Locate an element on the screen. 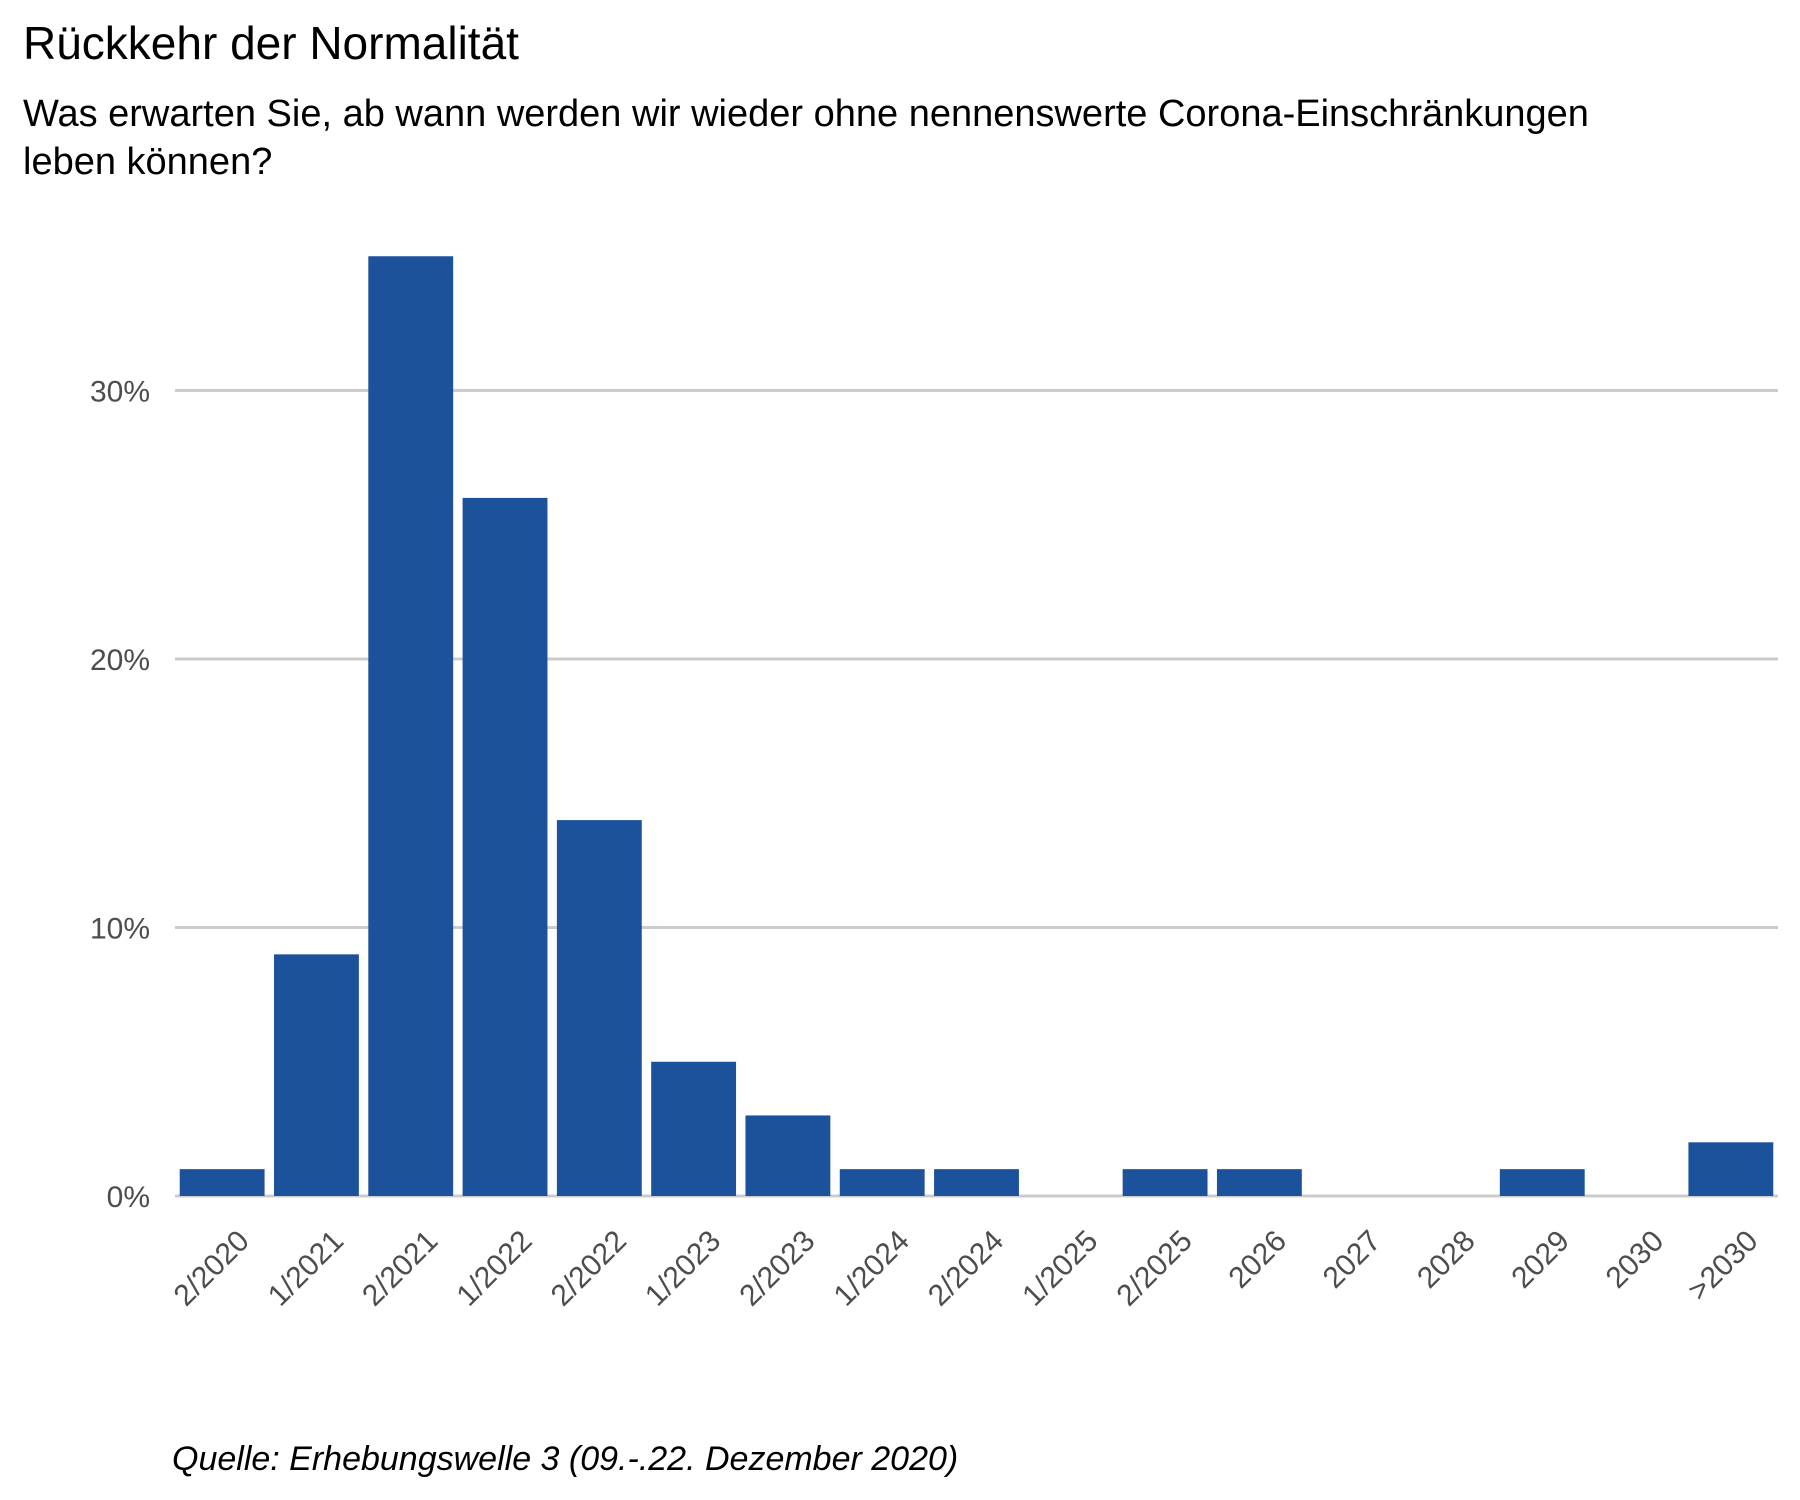 This screenshot has width=1800, height=1500. x-tick-label: 2/2023 is located at coordinates (777, 1268).